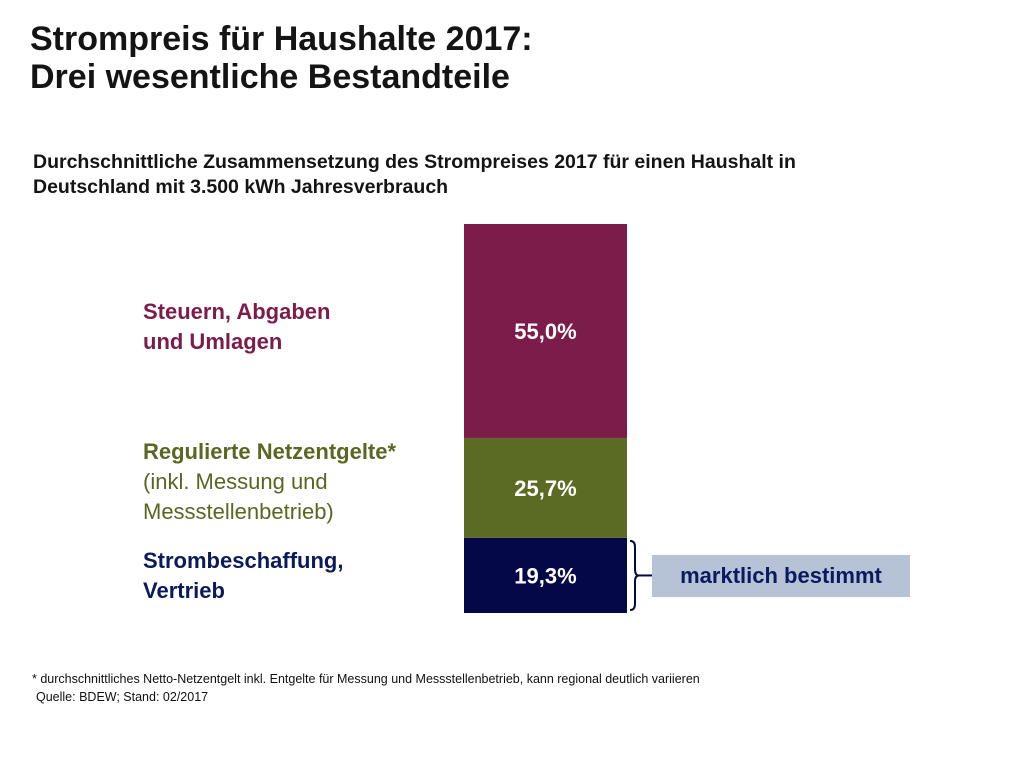 The height and width of the screenshot is (768, 1024). What do you see at coordinates (237, 311) in the screenshot?
I see `label-taxes-line-1: Steuern, Abgaben` at bounding box center [237, 311].